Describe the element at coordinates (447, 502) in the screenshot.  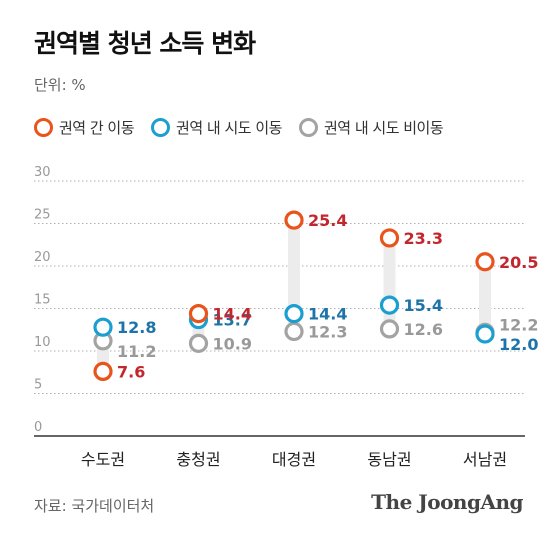
I see `brand-logo: The JoongAng` at that location.